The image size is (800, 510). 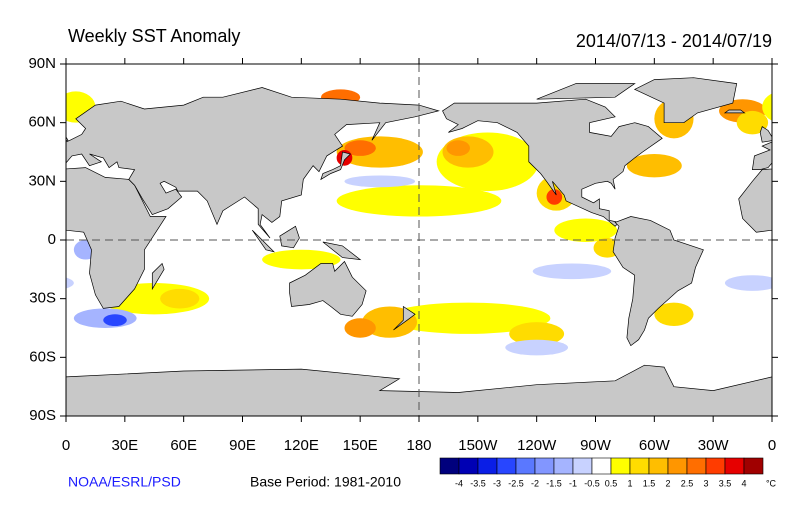 I want to click on colorbar-label: 3.5, so click(x=725, y=483).